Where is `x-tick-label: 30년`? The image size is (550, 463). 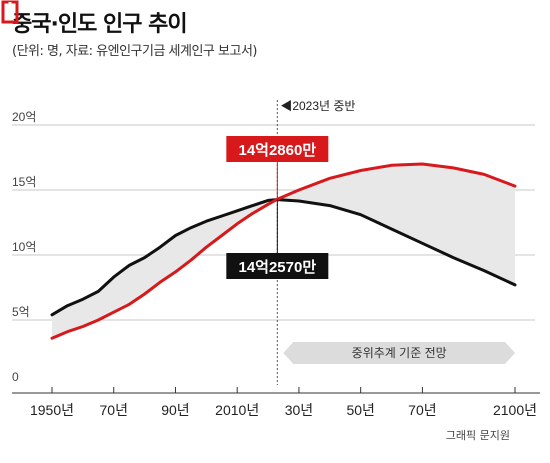
x-tick-label: 30년 is located at coordinates (299, 410).